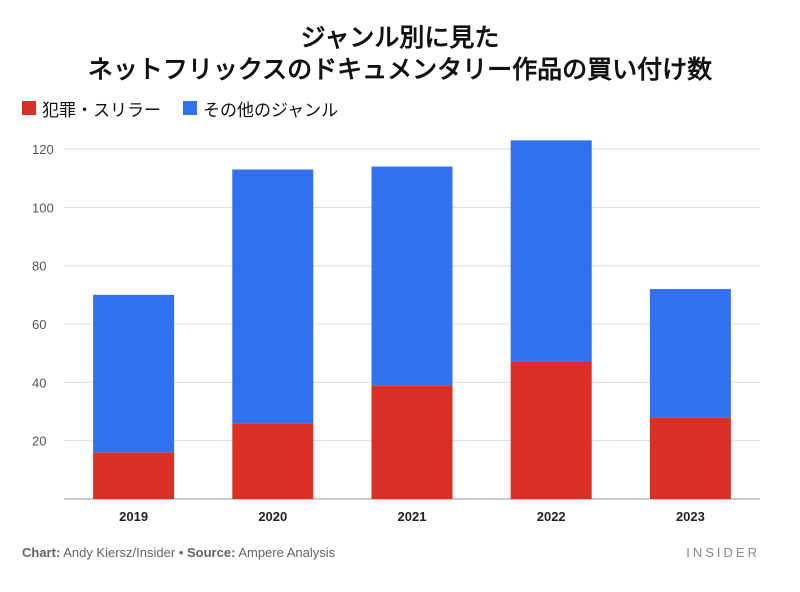  What do you see at coordinates (287, 552) in the screenshot?
I see `credit-source-value: Ampere Analysis` at bounding box center [287, 552].